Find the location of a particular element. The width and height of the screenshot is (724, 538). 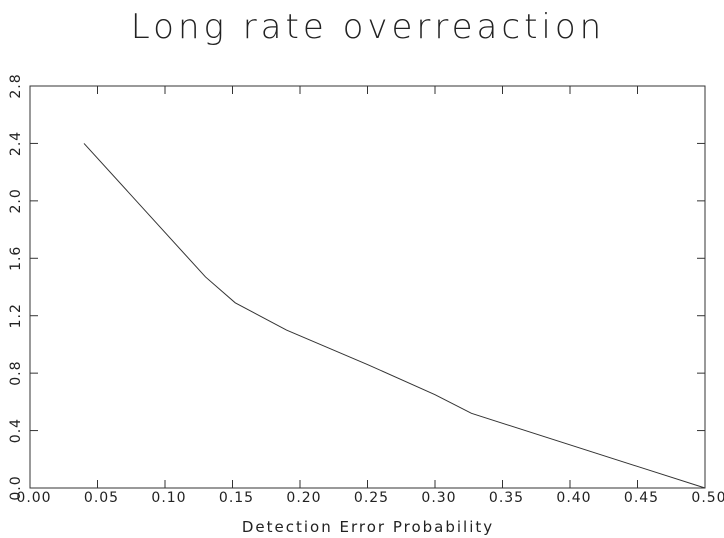

x-tick-label: 0.45 is located at coordinates (641, 498).